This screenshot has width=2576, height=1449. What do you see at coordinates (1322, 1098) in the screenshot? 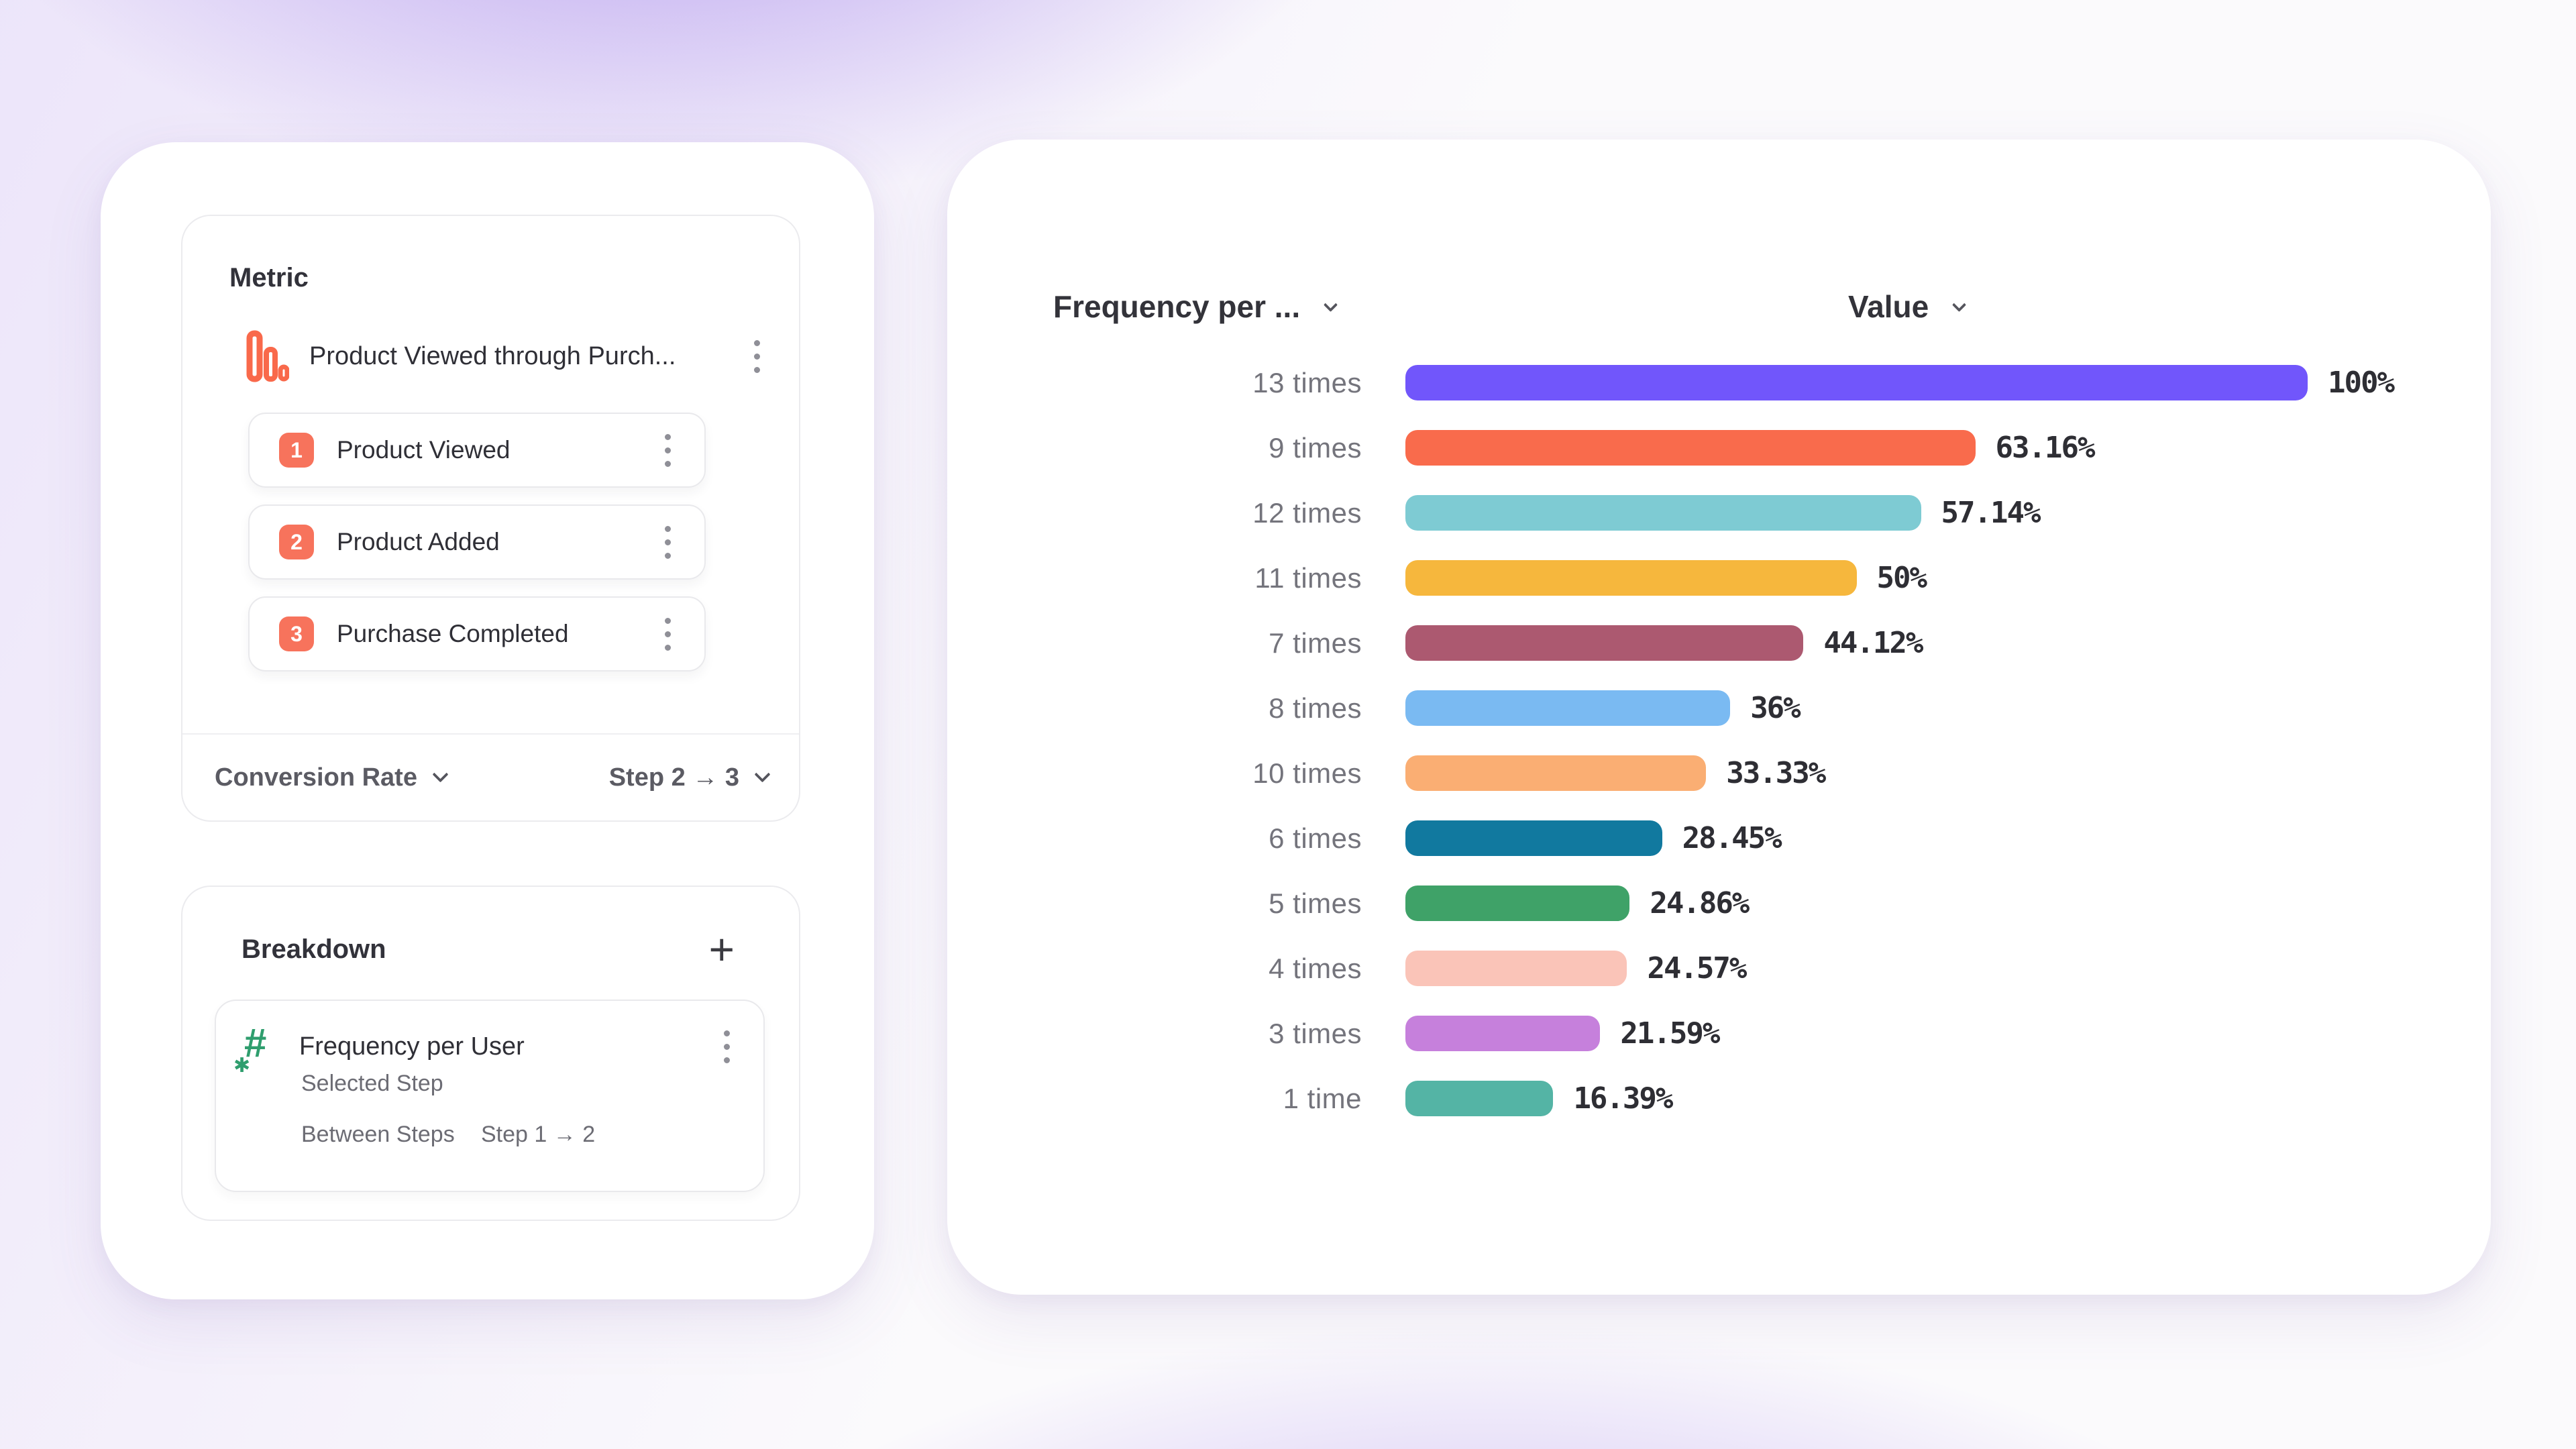
I see `bar-category-label: 1 time` at bounding box center [1322, 1098].